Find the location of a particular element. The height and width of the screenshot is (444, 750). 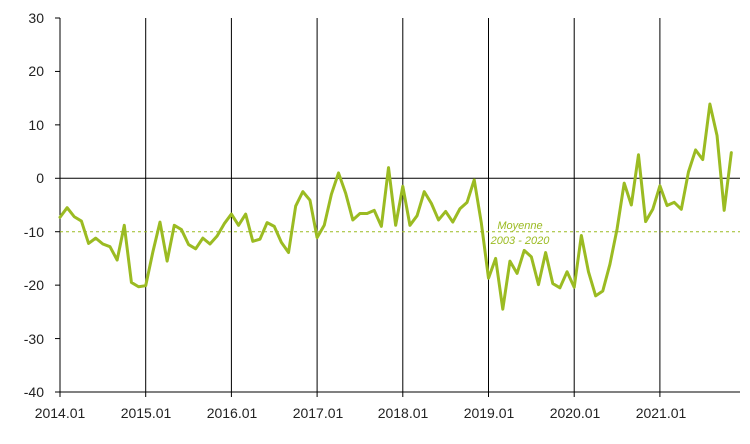

x-tick-label-2016: 2016.01 is located at coordinates (232, 413).